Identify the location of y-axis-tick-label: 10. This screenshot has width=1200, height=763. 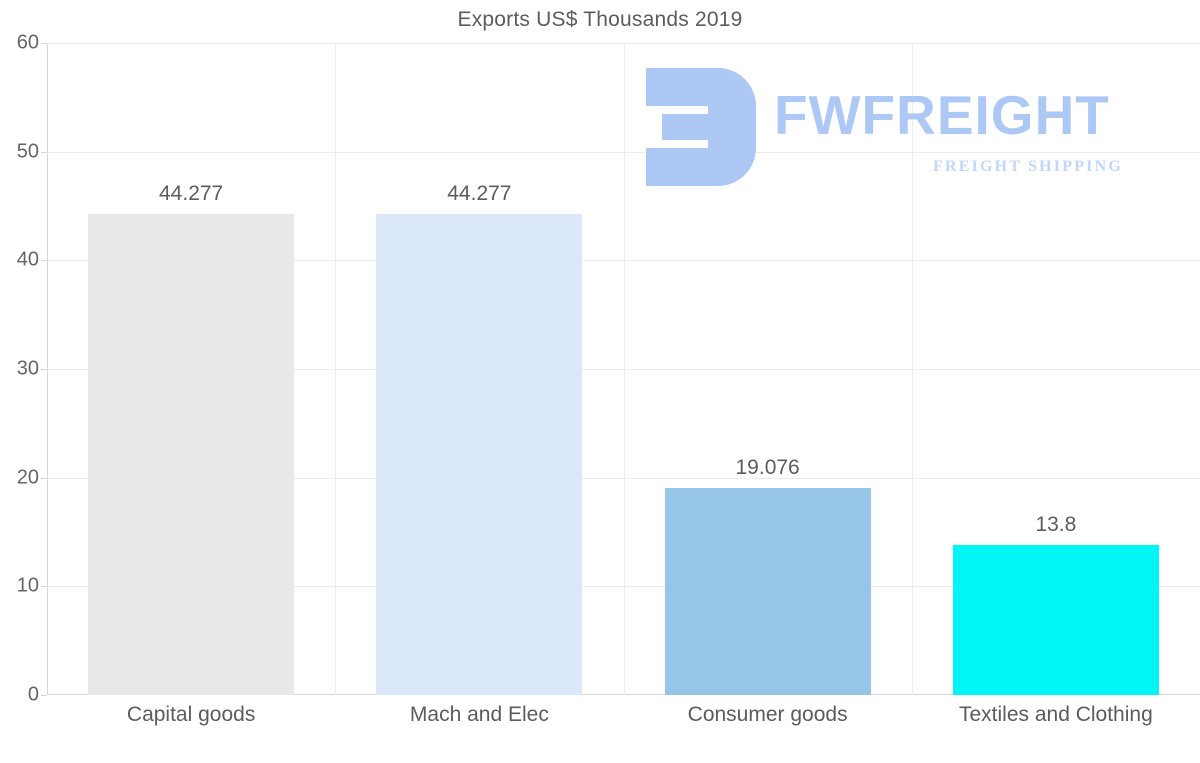
(27, 585).